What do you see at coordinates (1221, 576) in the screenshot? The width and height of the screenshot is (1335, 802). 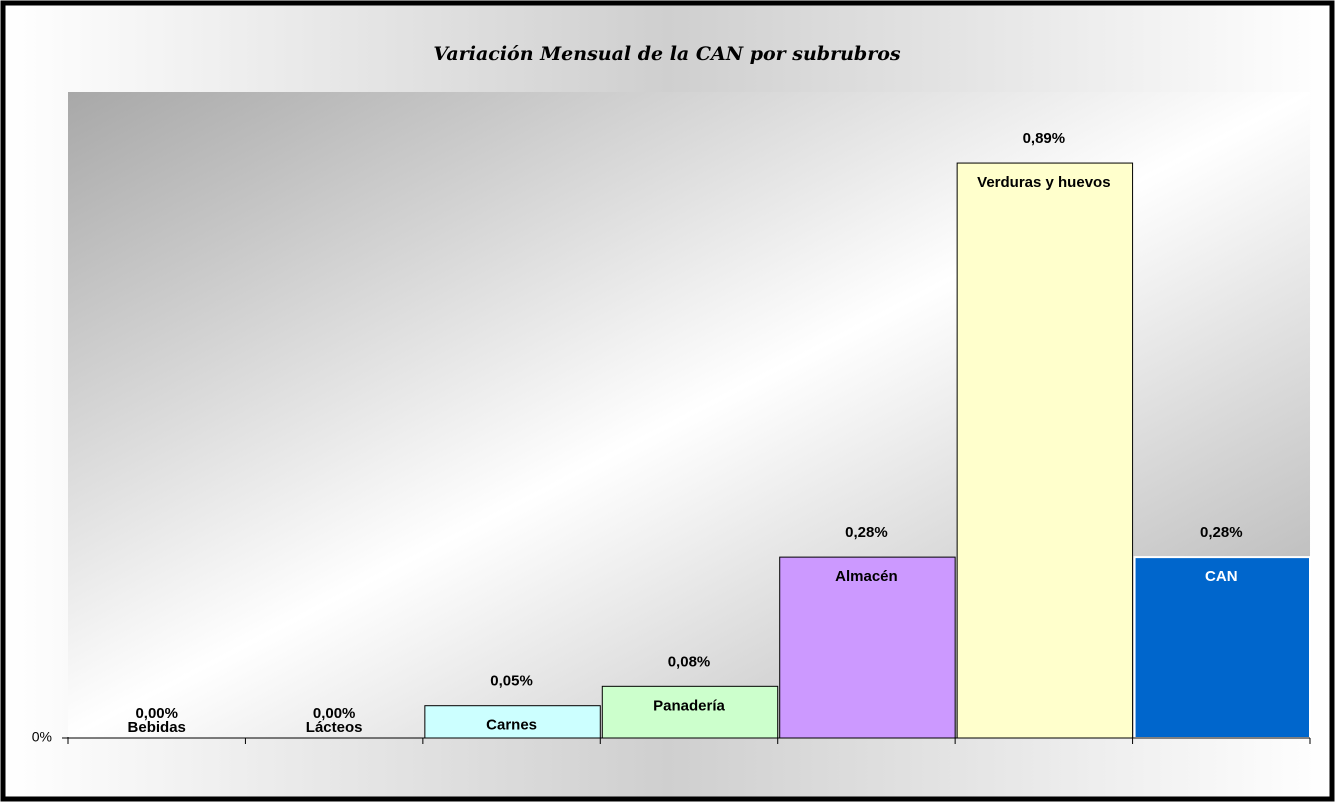 I see `category-label: CAN` at bounding box center [1221, 576].